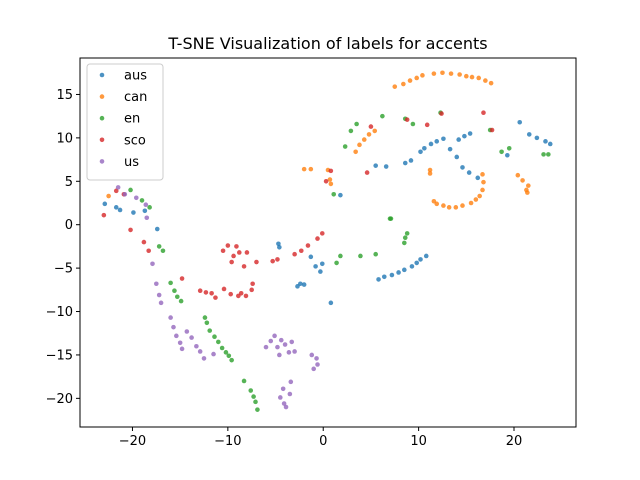 Image resolution: width=640 pixels, height=480 pixels. Describe the element at coordinates (102, 75) in the screenshot. I see `legend-marker-aus` at that location.